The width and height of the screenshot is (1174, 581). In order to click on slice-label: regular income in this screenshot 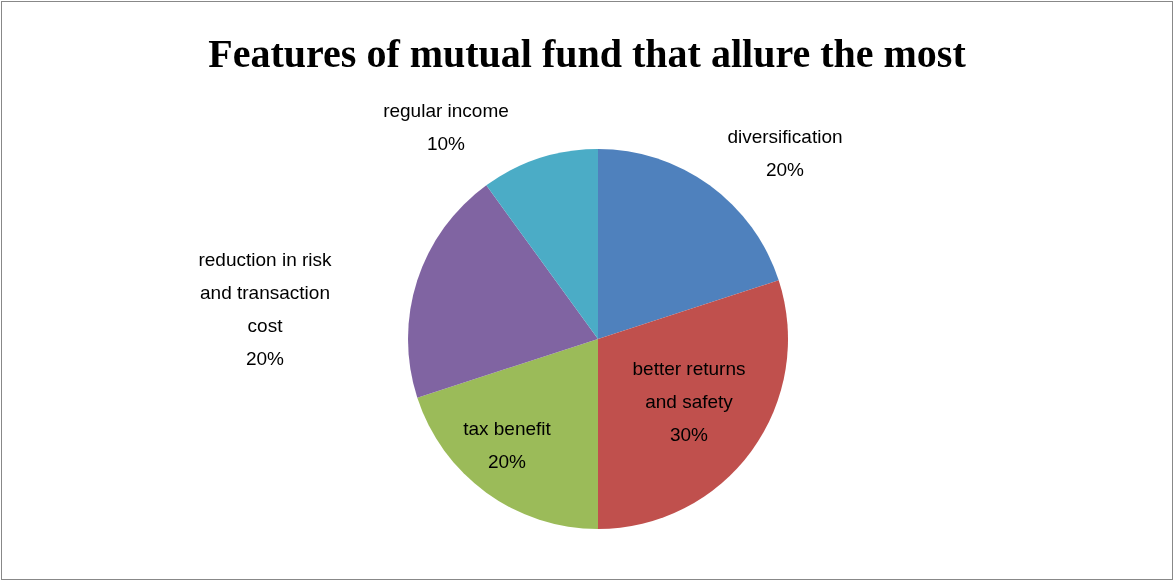, I will do `click(446, 109)`.